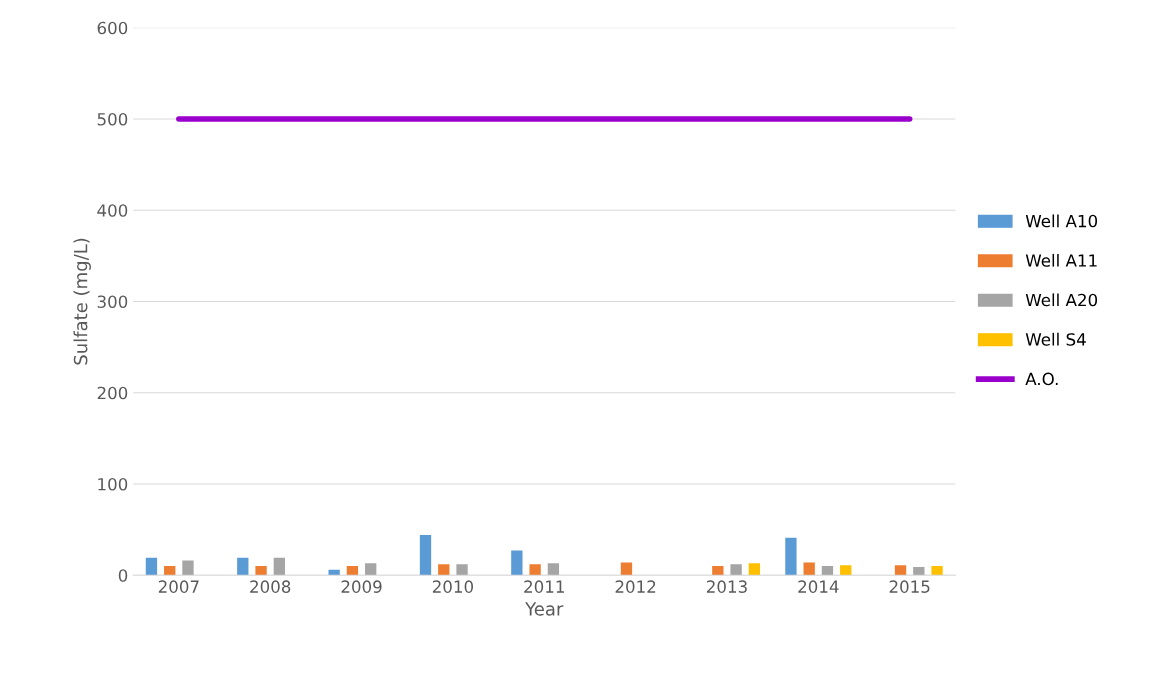 The image size is (1158, 693). I want to click on x-tick-label: 2014, so click(818, 586).